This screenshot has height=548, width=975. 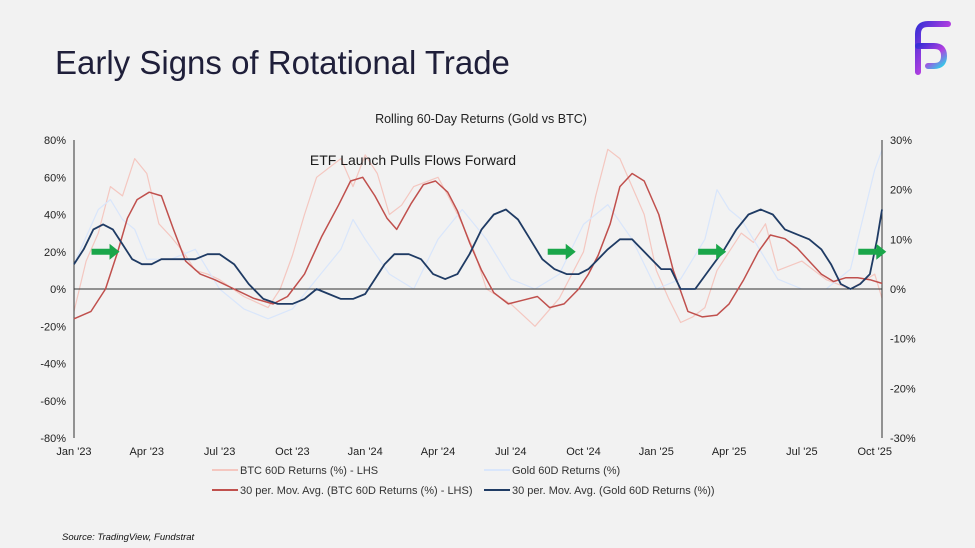 I want to click on x-tick-label: Apr '25, so click(x=729, y=452).